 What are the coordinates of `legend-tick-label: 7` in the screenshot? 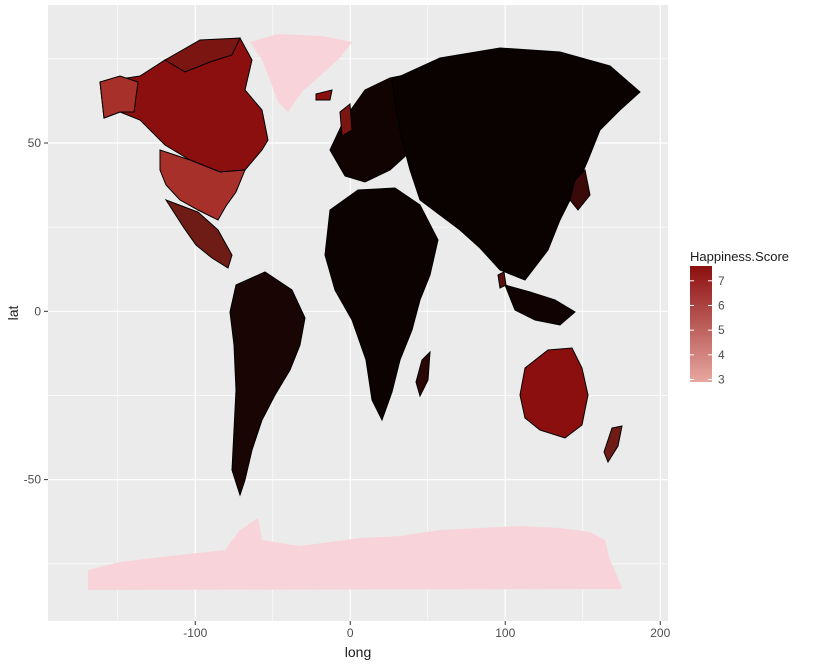 It's located at (721, 281).